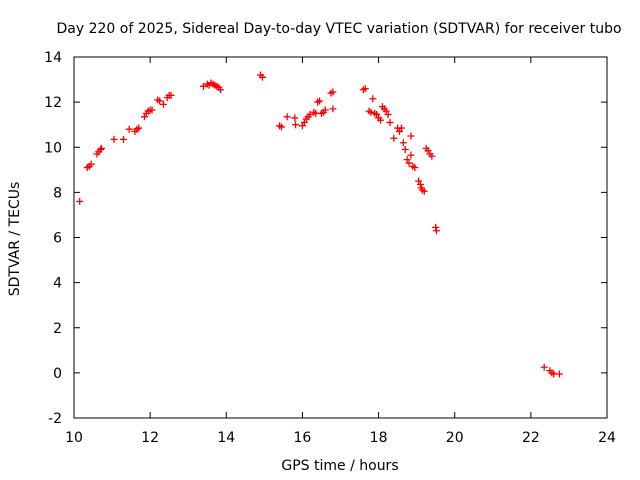 This screenshot has height=480, width=640. Describe the element at coordinates (531, 438) in the screenshot. I see `x-tick-label: 22` at that location.